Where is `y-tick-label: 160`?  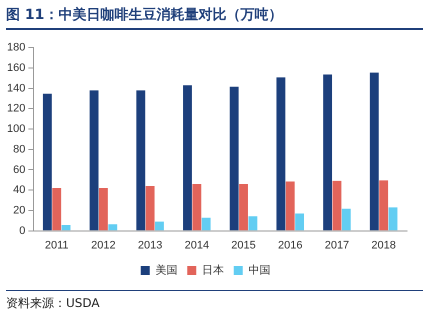
y-tick-label: 160 is located at coordinates (16, 68).